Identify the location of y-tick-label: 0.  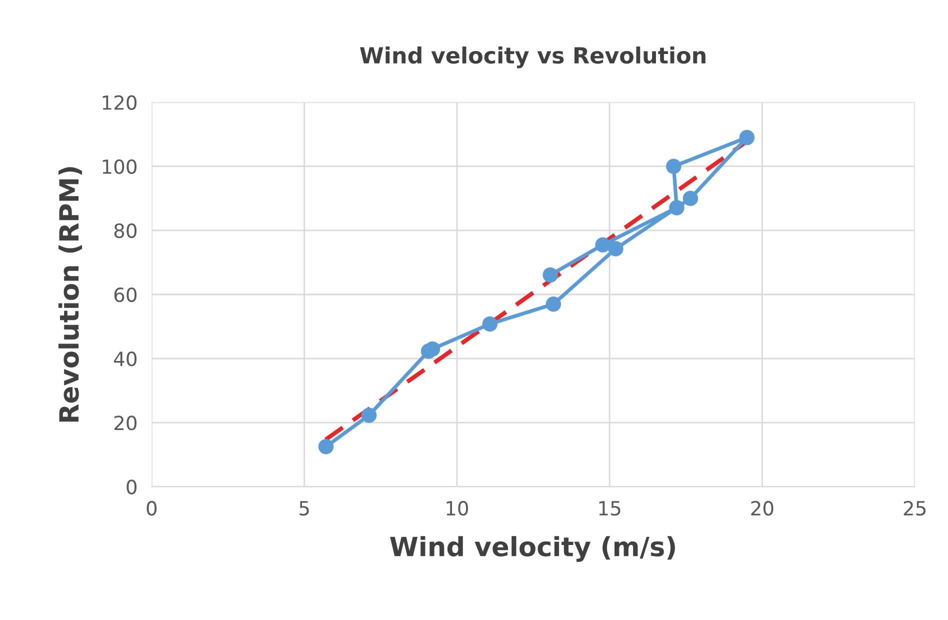
(131, 487).